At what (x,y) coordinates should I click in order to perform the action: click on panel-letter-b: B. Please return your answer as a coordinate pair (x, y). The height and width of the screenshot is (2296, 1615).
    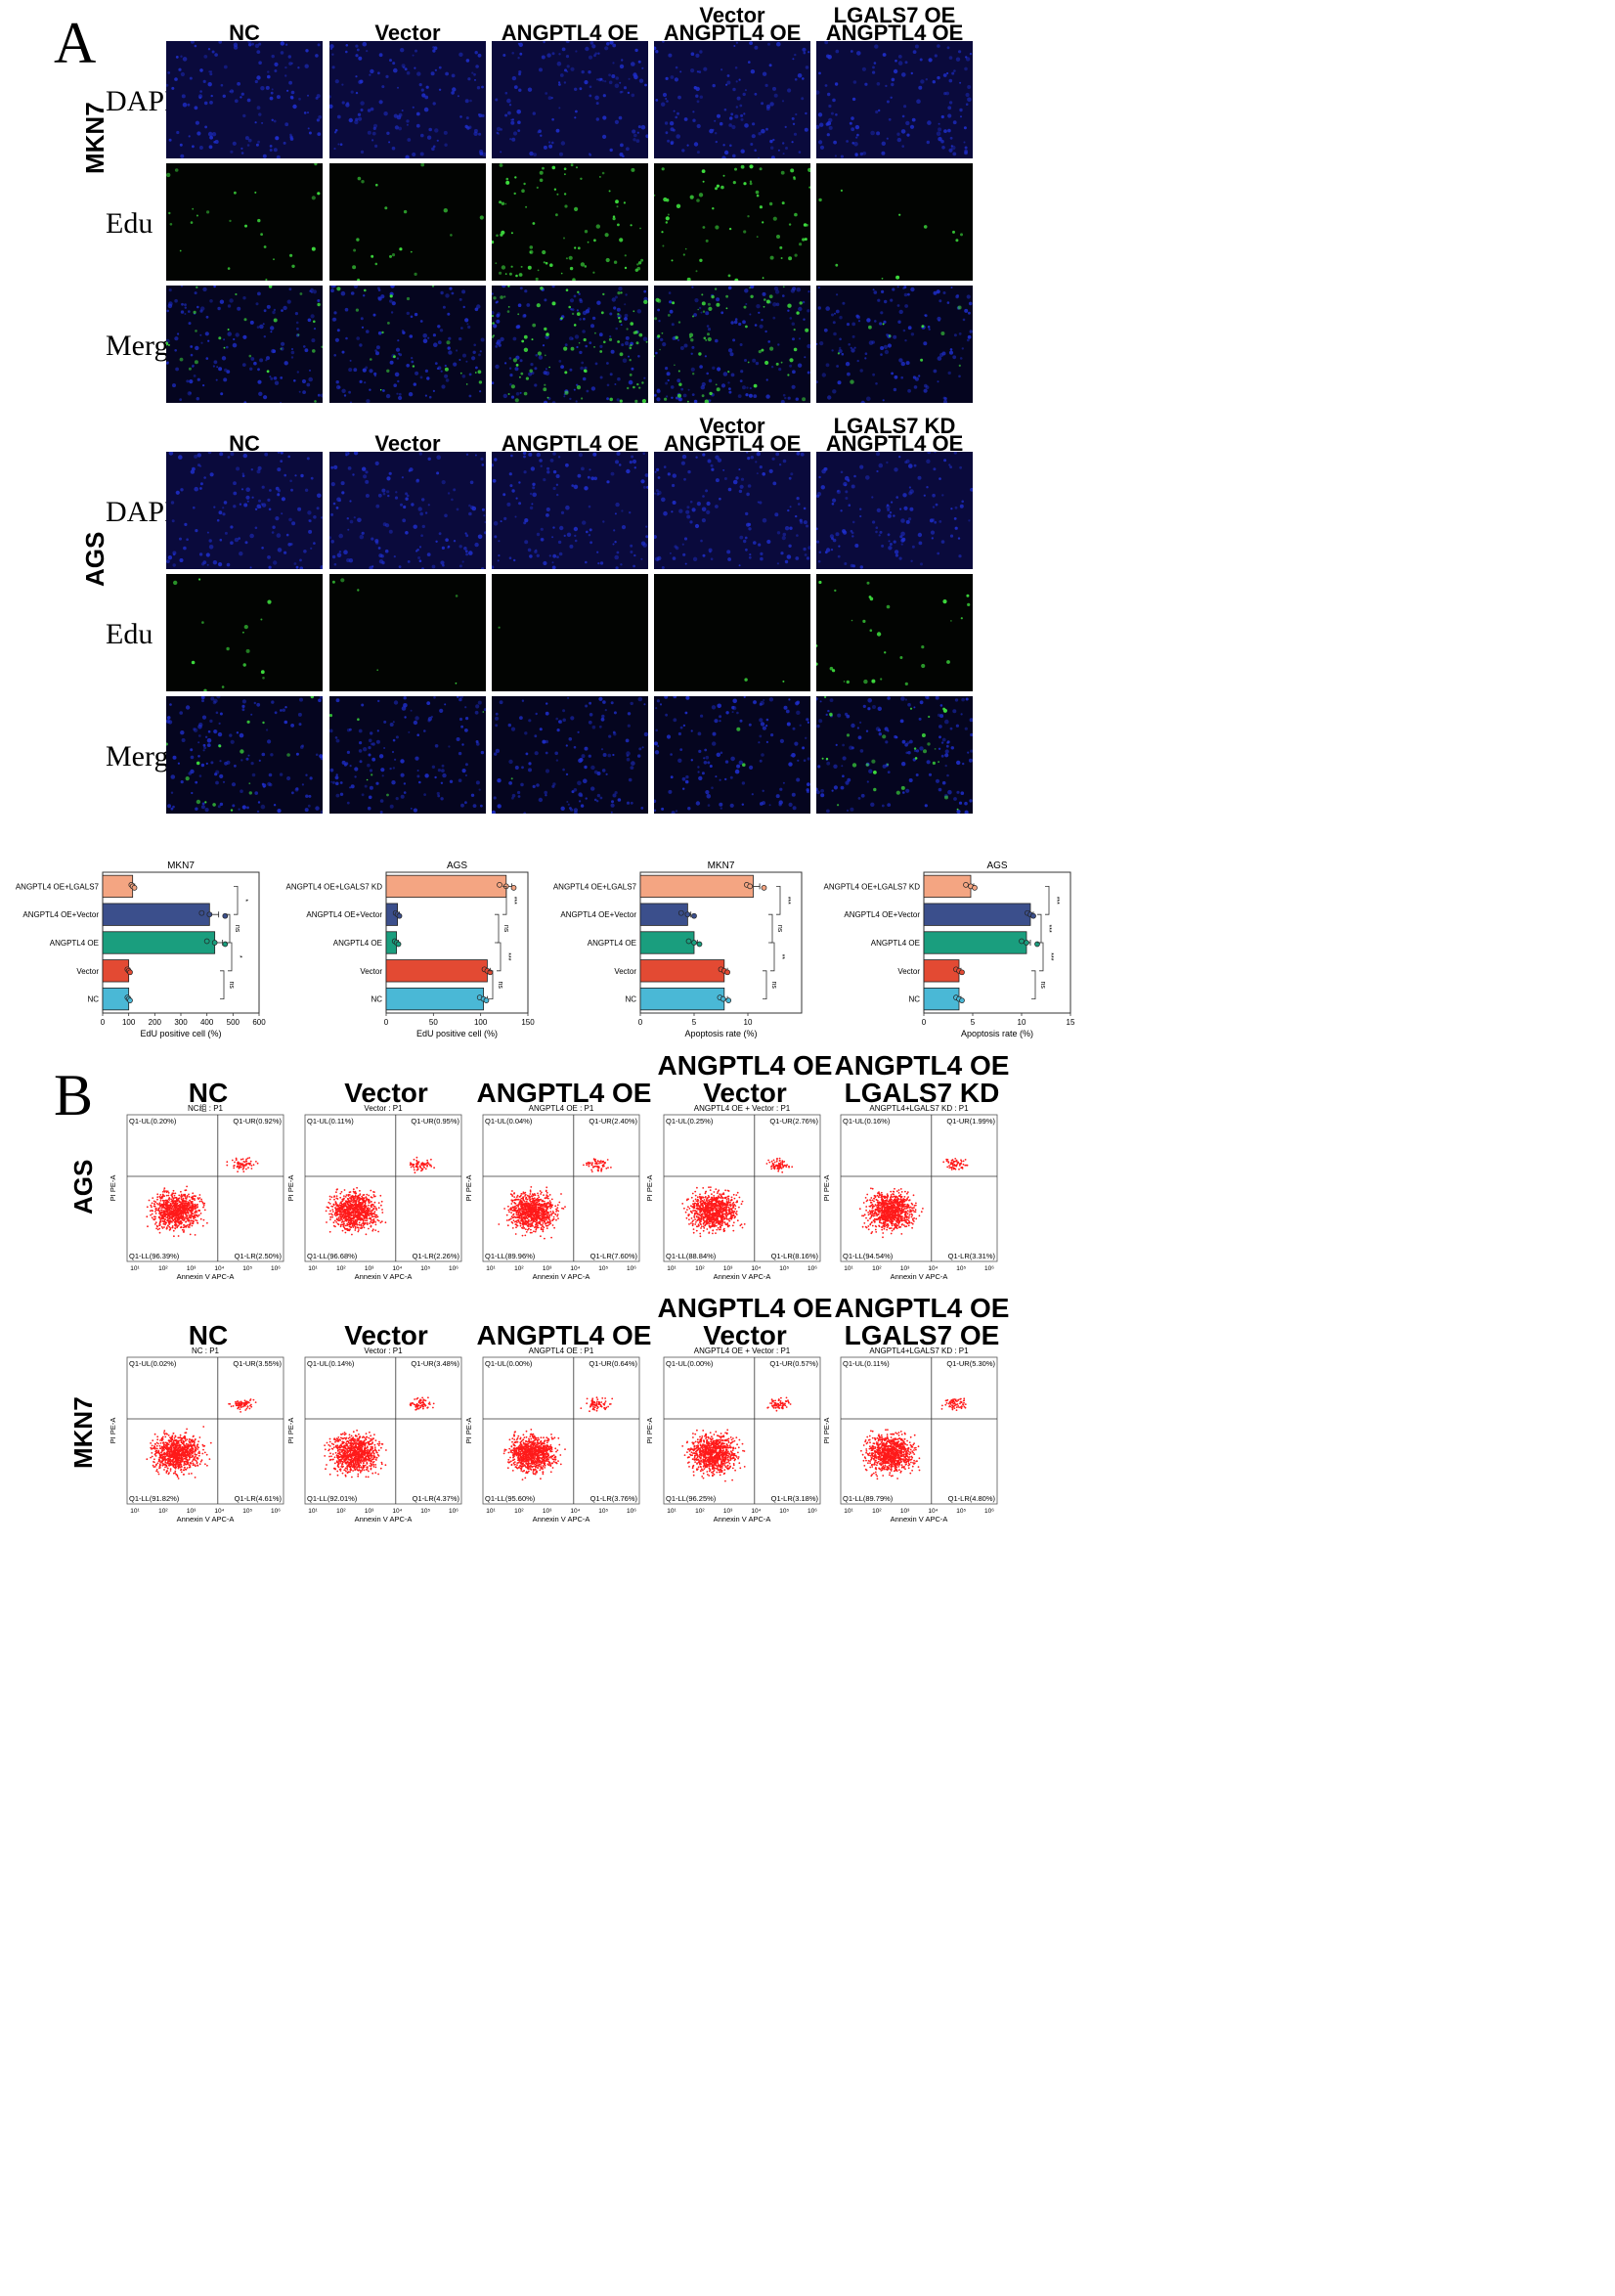
    Looking at the image, I should click on (74, 1095).